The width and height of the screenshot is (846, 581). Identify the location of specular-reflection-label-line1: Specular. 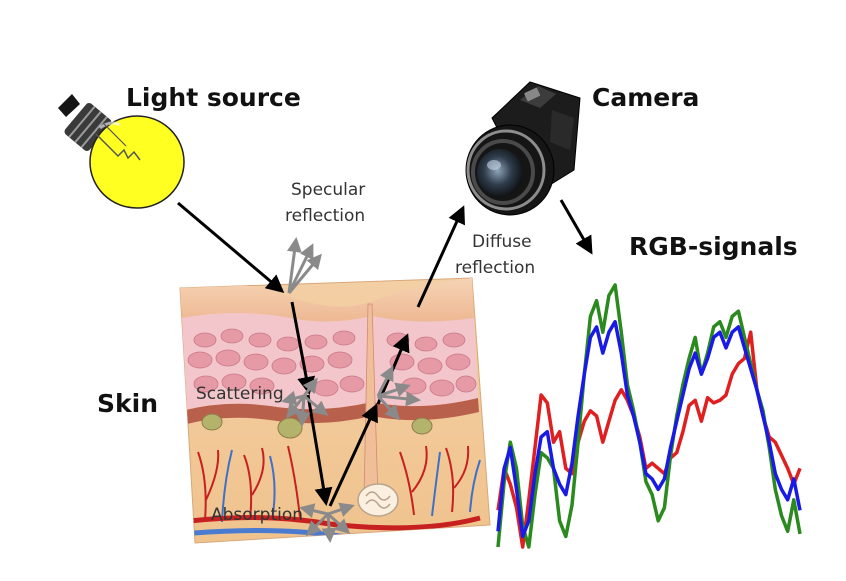
(328, 190).